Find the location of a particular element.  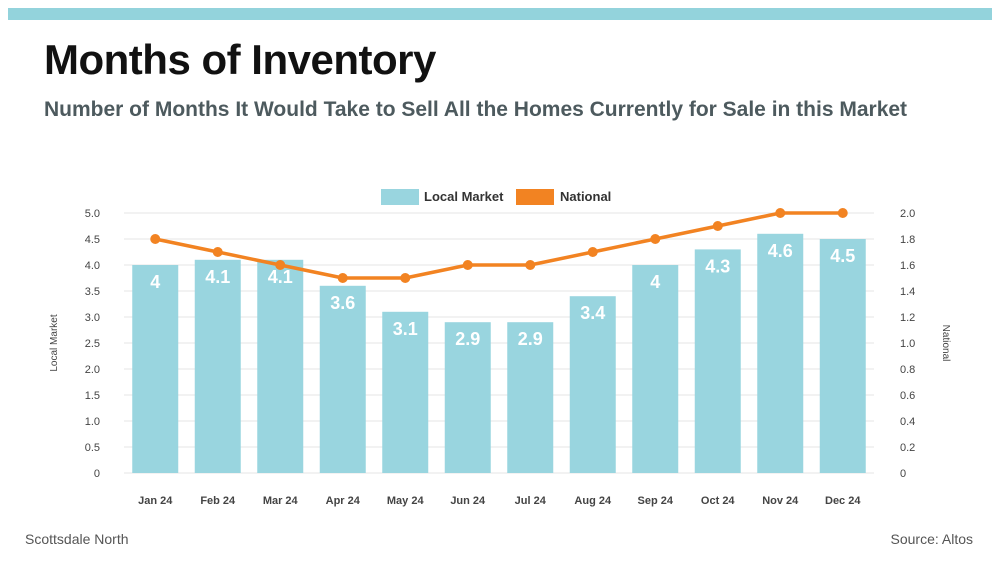

legend-swatch-local is located at coordinates (400, 197).